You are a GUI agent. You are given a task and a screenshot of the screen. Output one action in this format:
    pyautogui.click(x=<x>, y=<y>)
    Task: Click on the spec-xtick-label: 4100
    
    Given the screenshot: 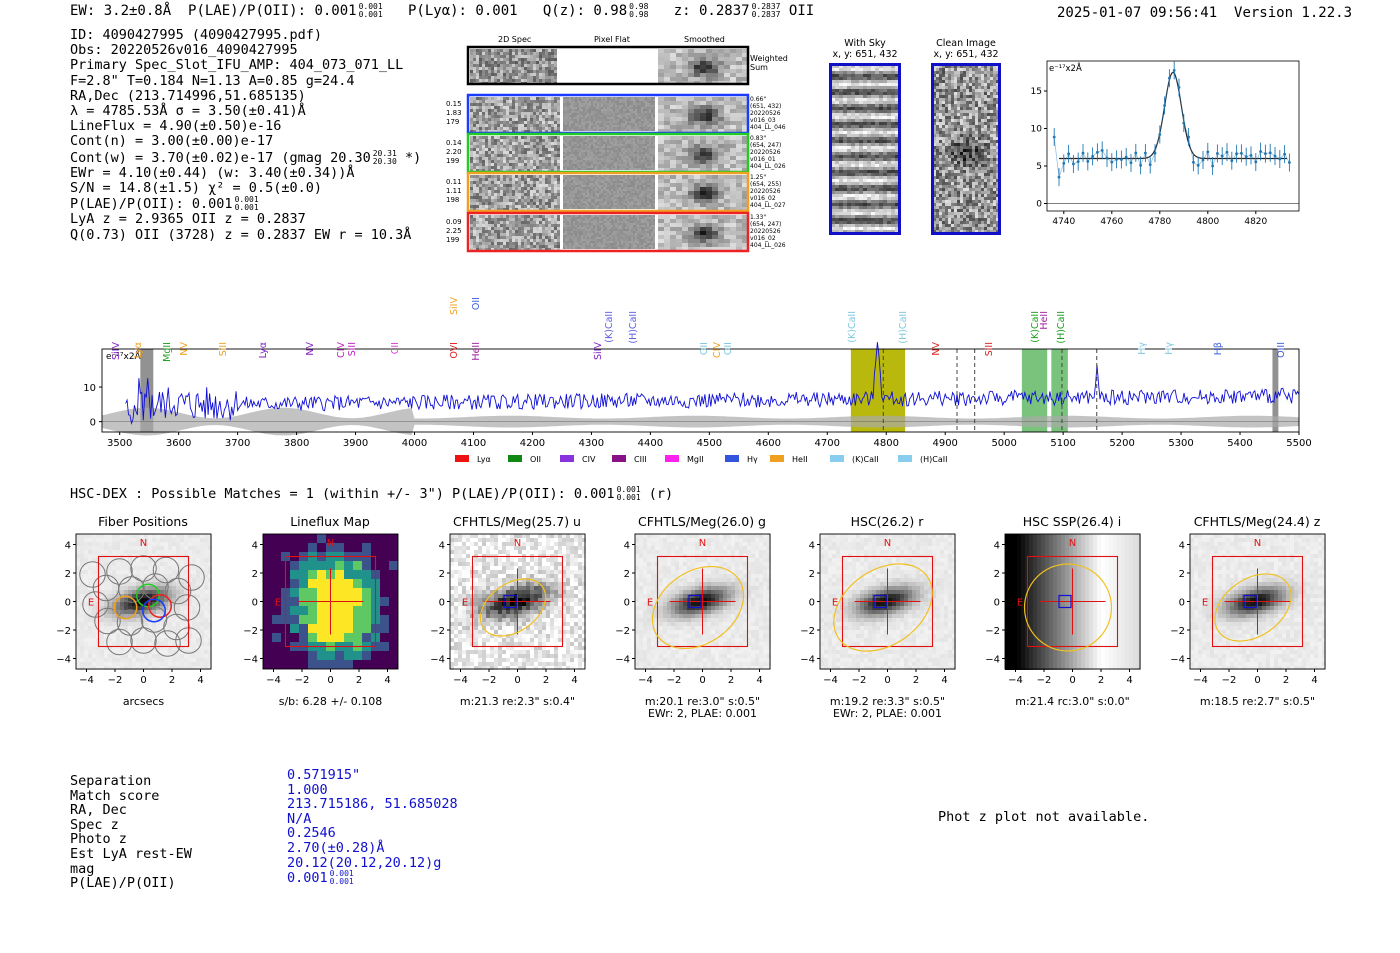 What is the action you would take?
    pyautogui.click(x=473, y=443)
    